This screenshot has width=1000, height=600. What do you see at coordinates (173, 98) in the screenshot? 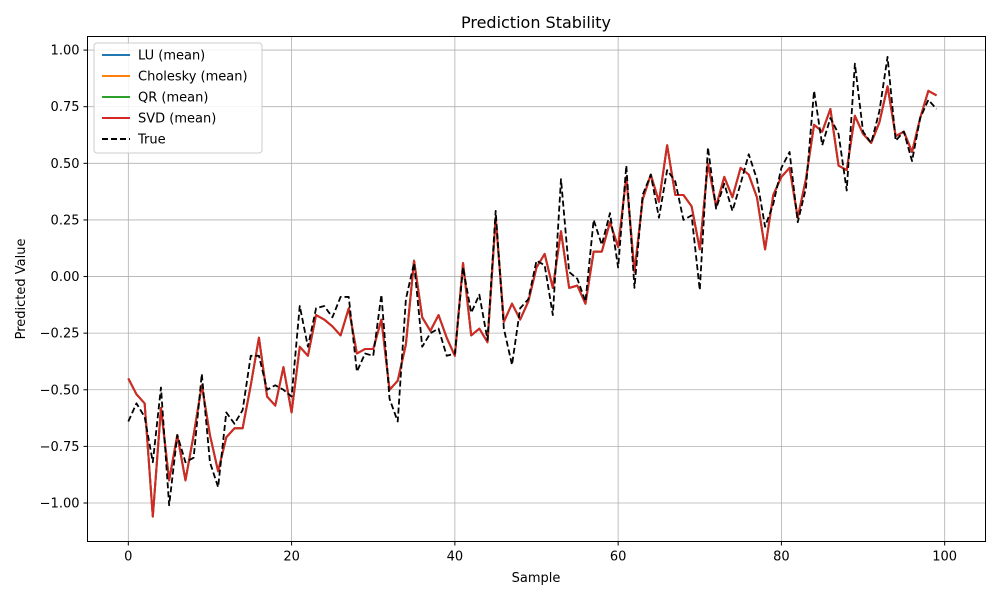
I see `legend-label: QR (mean)` at bounding box center [173, 98].